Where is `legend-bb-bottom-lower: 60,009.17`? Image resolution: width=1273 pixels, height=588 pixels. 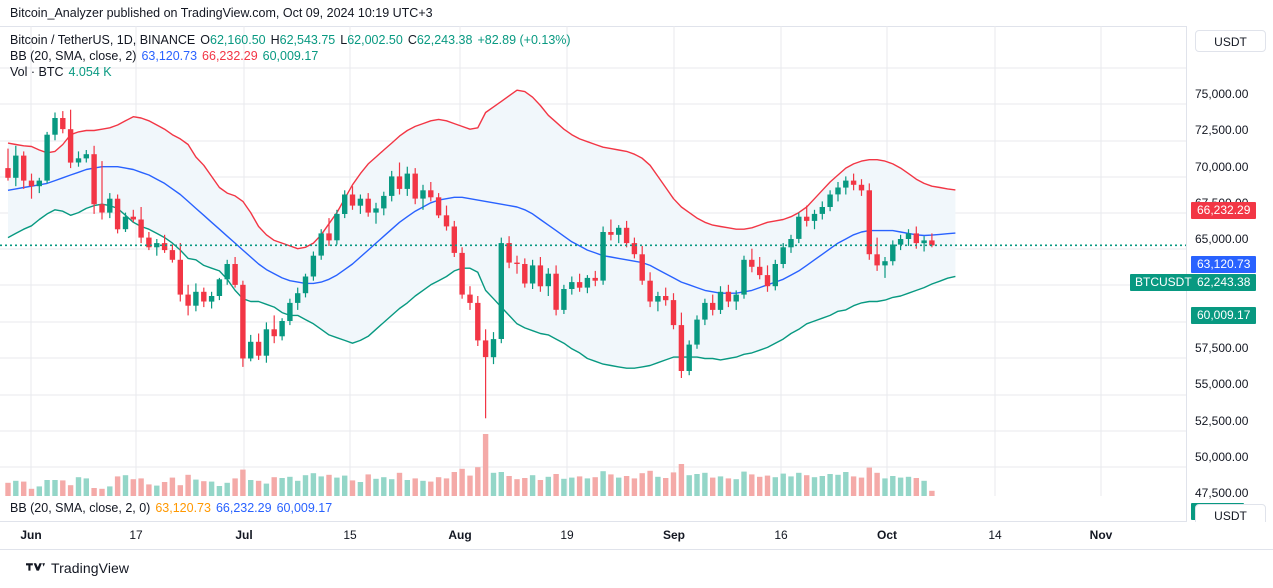 legend-bb-bottom-lower: 60,009.17 is located at coordinates (304, 508).